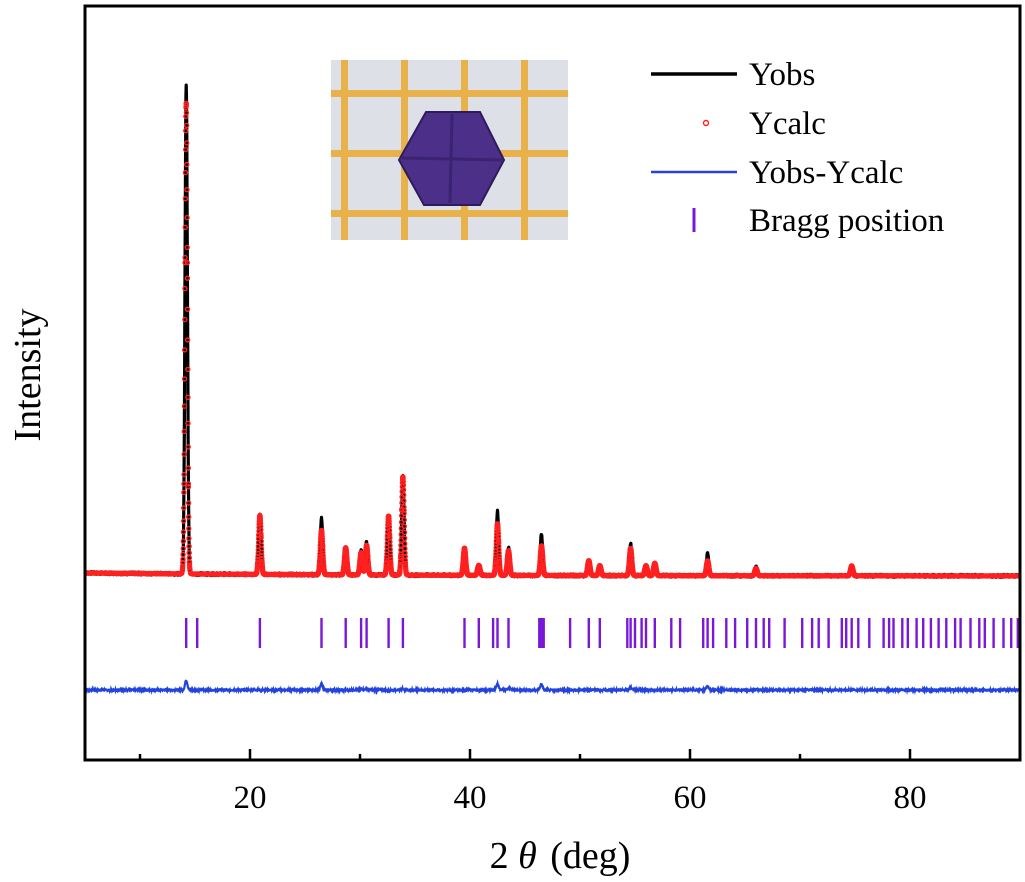  Describe the element at coordinates (499, 856) in the screenshot. I see `x-axis-title-prefix: 2` at that location.